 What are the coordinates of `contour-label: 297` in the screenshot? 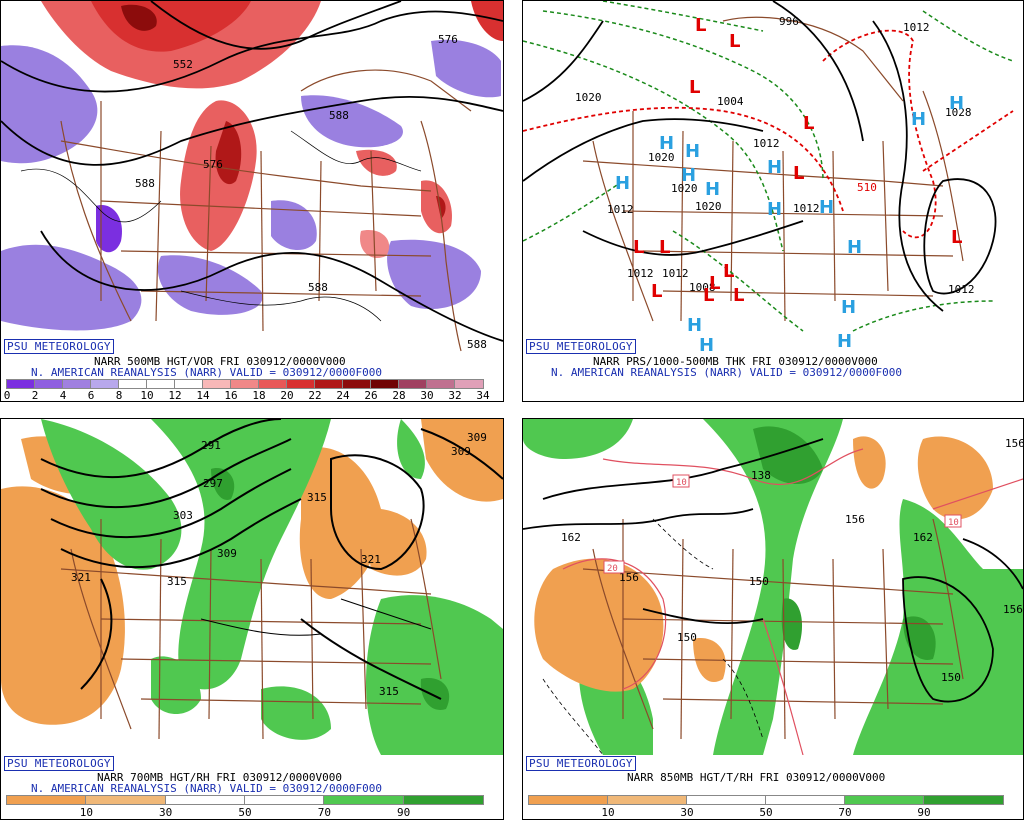 It's located at (213, 483).